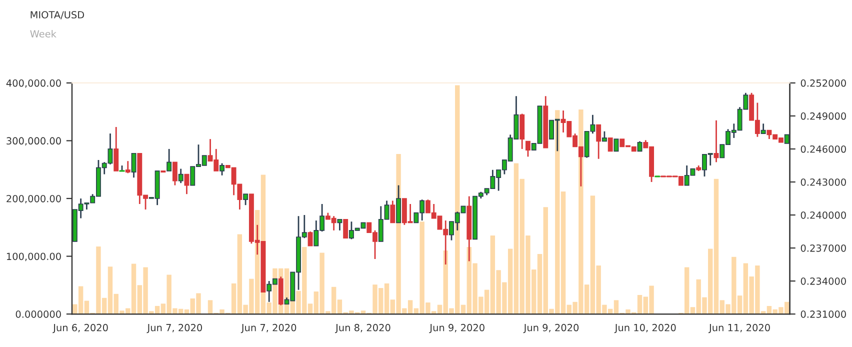 The image size is (852, 347). I want to click on chart-subtitle: Week, so click(43, 34).